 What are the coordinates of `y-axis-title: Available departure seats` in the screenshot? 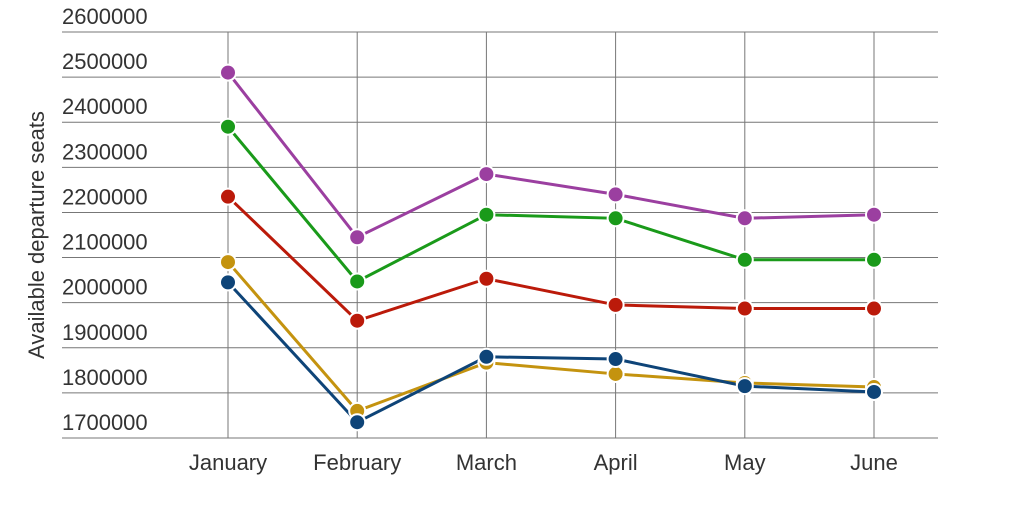 It's located at (36, 235).